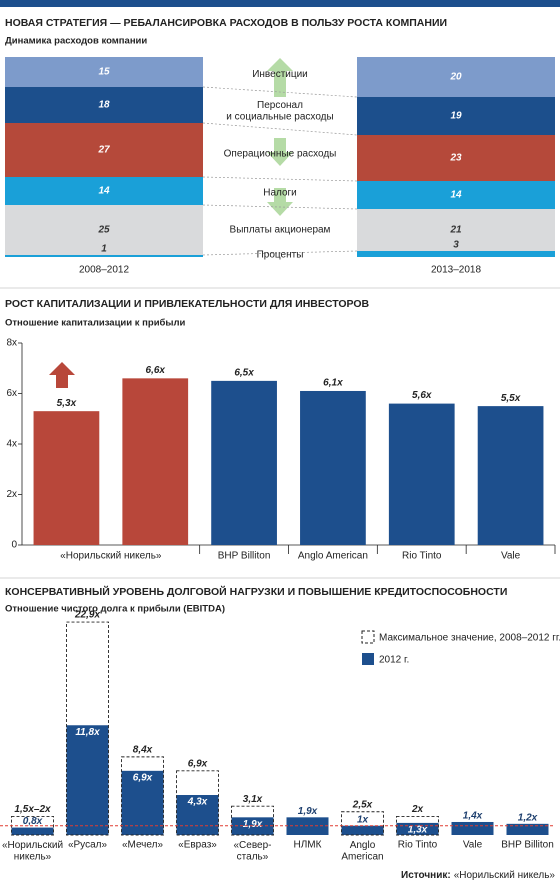  What do you see at coordinates (104, 249) in the screenshot?
I see `value-label: 1` at bounding box center [104, 249].